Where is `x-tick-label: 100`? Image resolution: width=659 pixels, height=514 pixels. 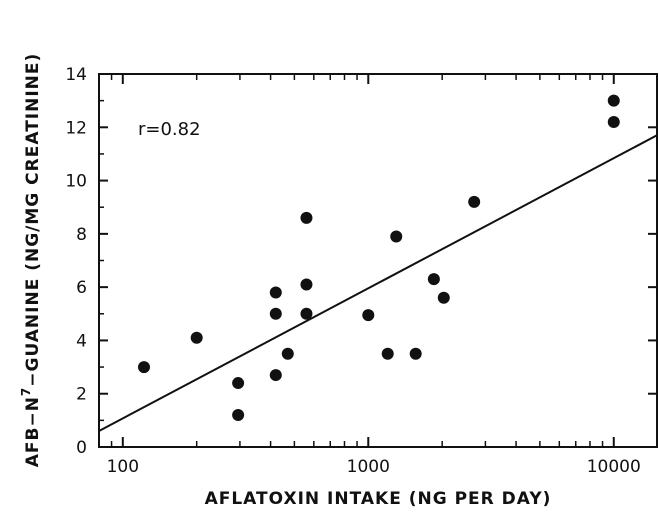 x-tick-label: 100 is located at coordinates (123, 467).